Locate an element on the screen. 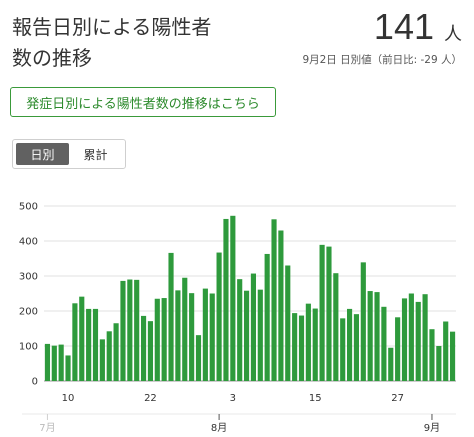  x-tick-label: 10 is located at coordinates (68, 398).